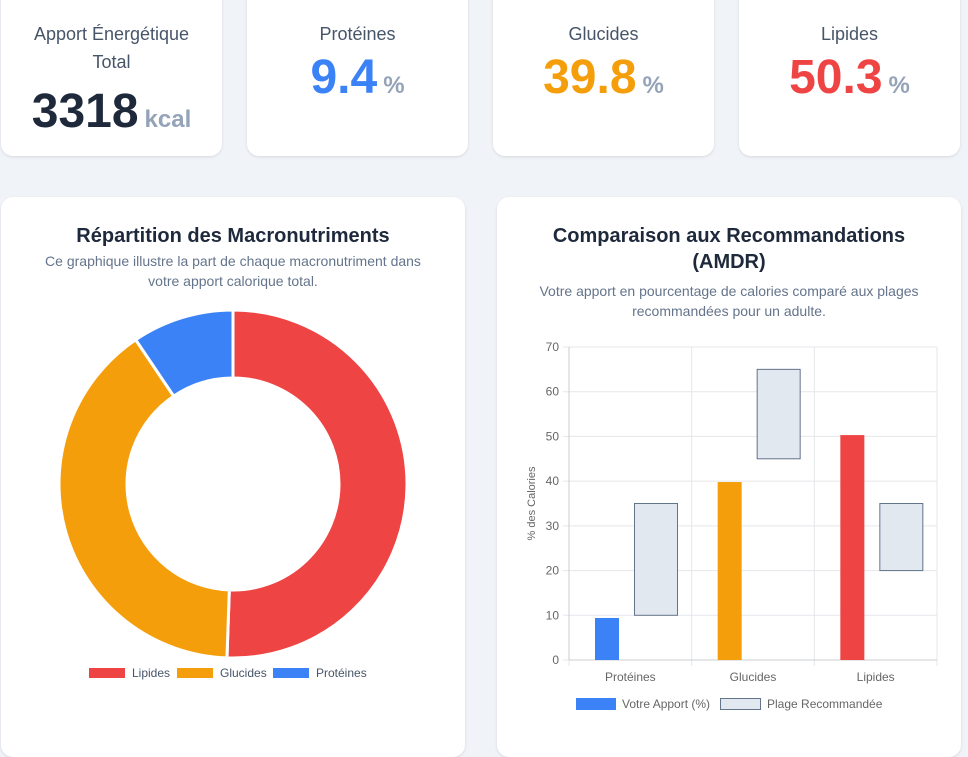  I want to click on y-tick-label: 70, so click(553, 347).